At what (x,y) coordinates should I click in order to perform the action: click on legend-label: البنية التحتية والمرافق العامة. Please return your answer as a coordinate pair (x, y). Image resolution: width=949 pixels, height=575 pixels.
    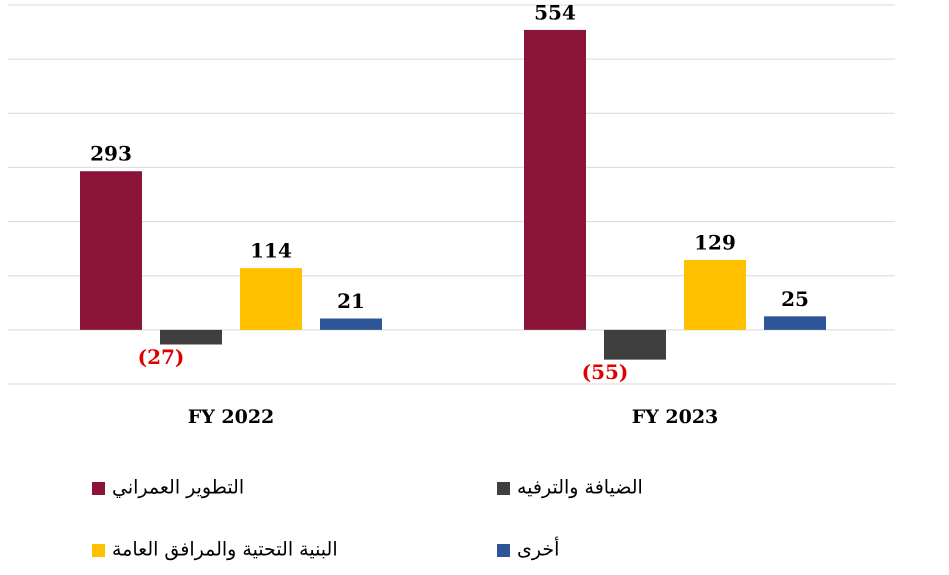
    Looking at the image, I should click on (225, 550).